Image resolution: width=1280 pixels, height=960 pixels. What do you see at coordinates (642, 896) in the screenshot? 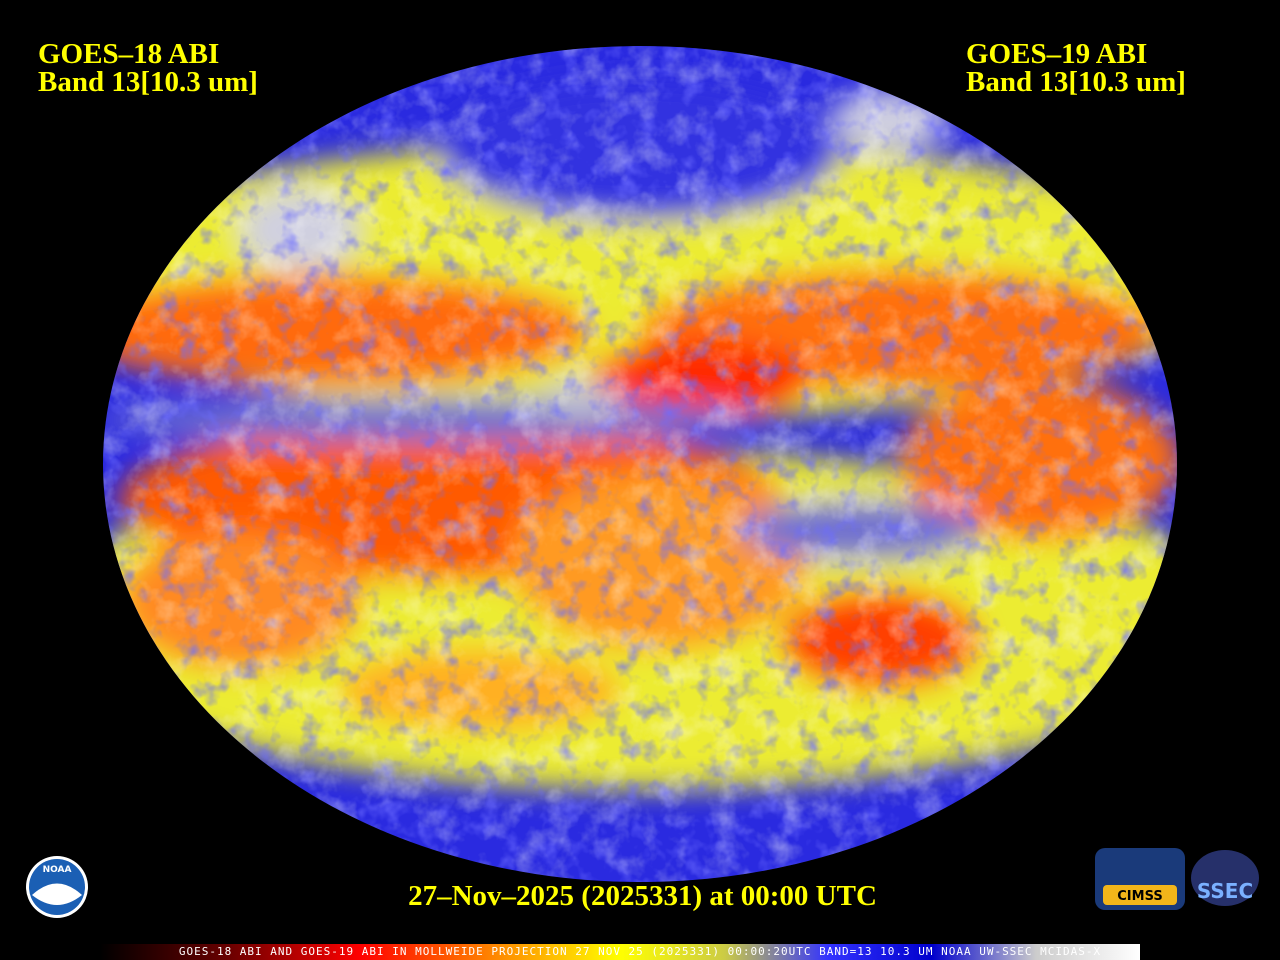
I see `timestamp: 27–Nov–2025 (2025331) at 00:00 UTC` at bounding box center [642, 896].